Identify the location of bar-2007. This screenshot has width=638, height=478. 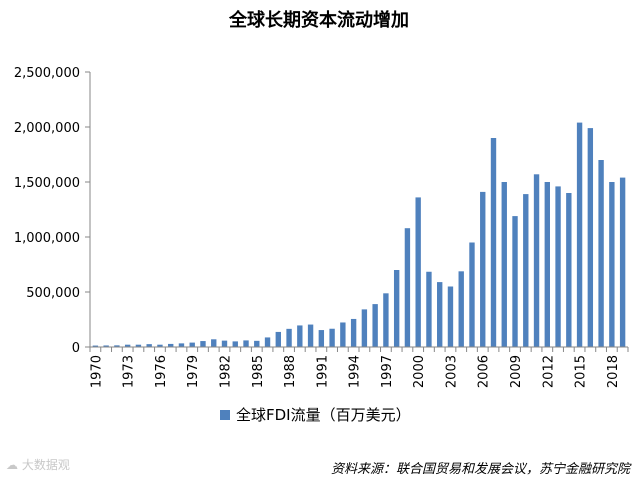
(493, 242).